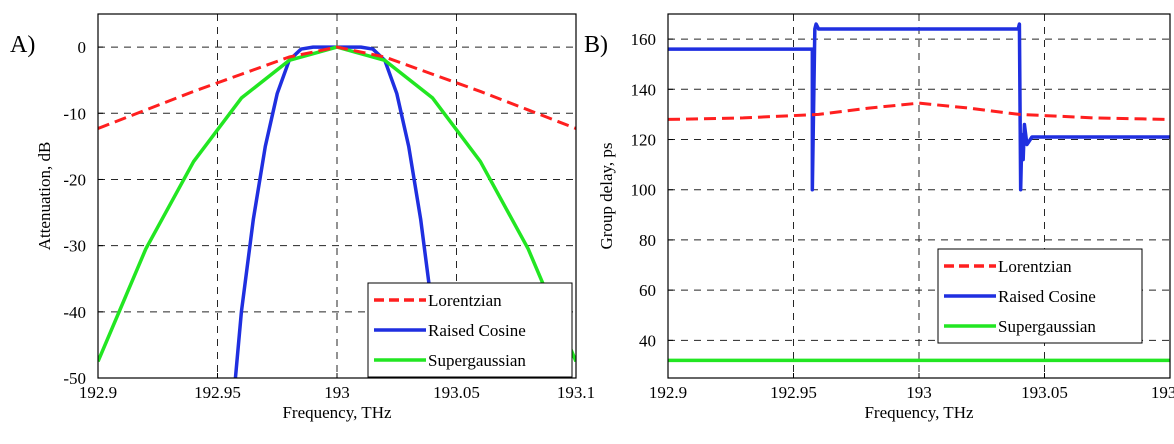  What do you see at coordinates (647, 240) in the screenshot?
I see `y-tick-label: 80` at bounding box center [647, 240].